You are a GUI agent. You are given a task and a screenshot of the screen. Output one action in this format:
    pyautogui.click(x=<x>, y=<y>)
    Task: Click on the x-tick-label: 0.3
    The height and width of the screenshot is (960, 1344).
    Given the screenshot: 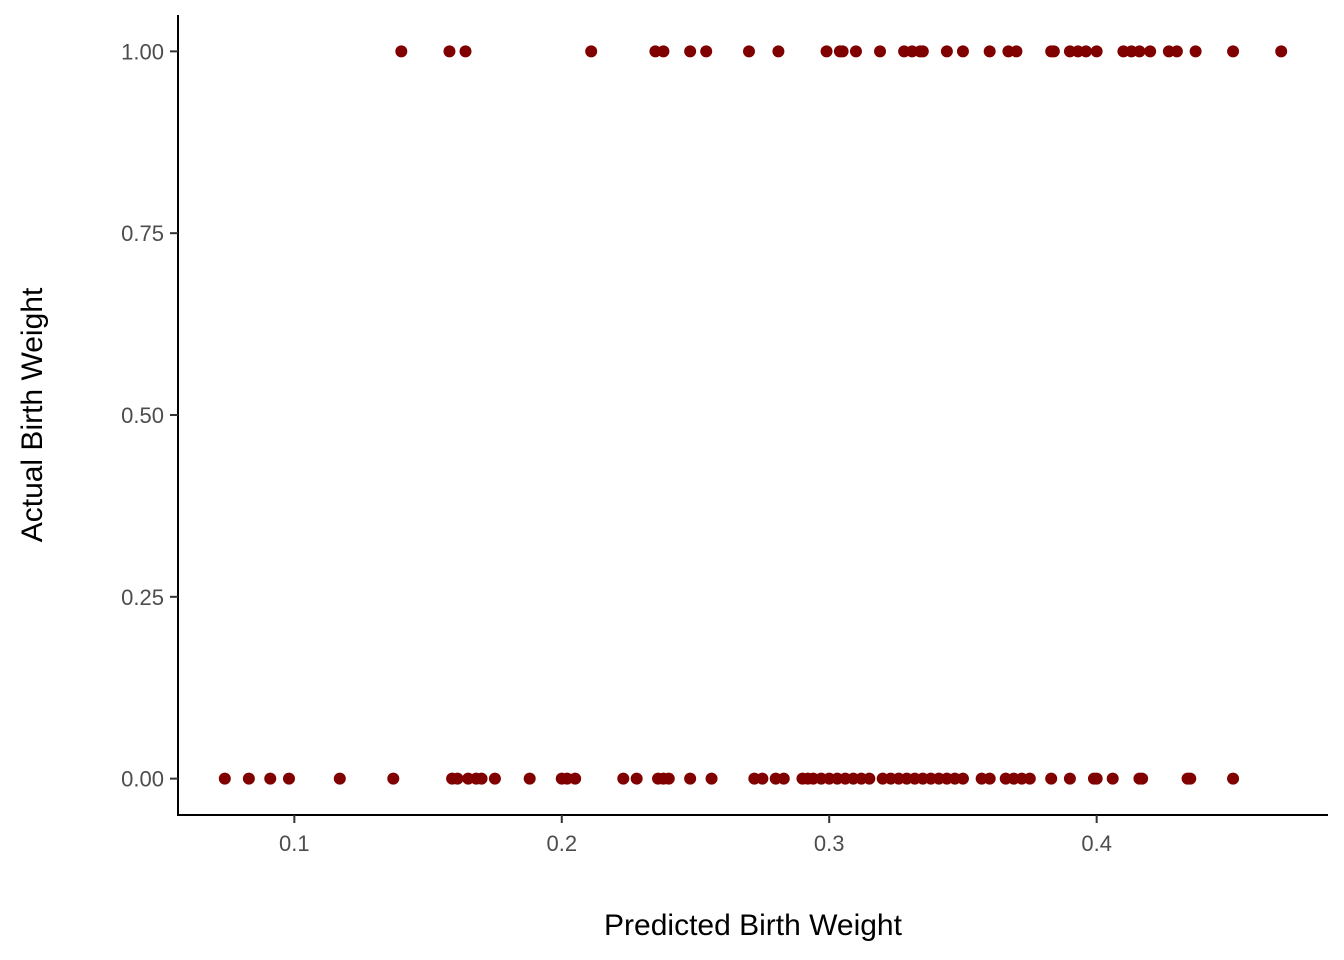 What is the action you would take?
    pyautogui.click(x=829, y=843)
    